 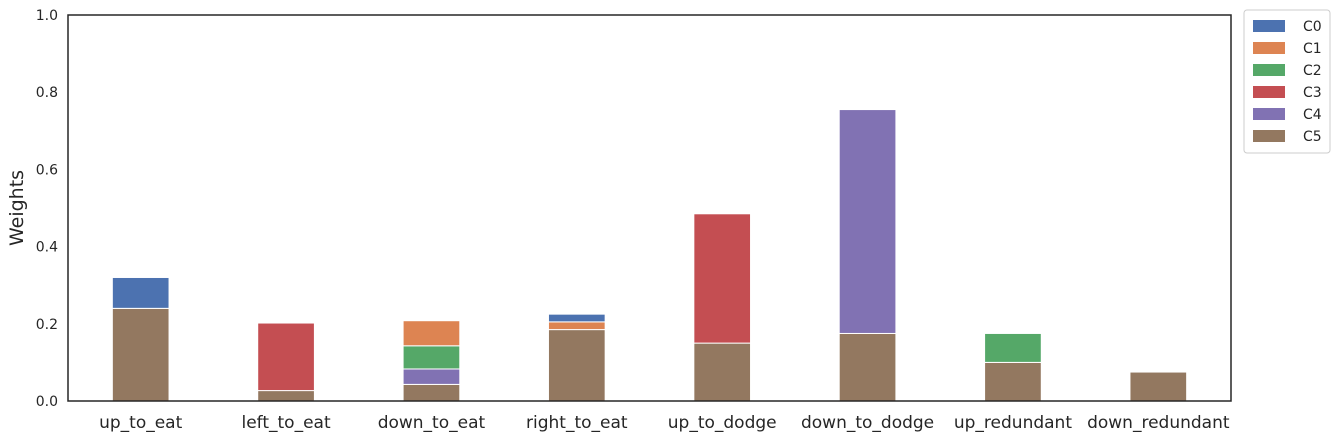 What do you see at coordinates (576, 365) in the screenshot?
I see `bar-right_to_eat-c5` at bounding box center [576, 365].